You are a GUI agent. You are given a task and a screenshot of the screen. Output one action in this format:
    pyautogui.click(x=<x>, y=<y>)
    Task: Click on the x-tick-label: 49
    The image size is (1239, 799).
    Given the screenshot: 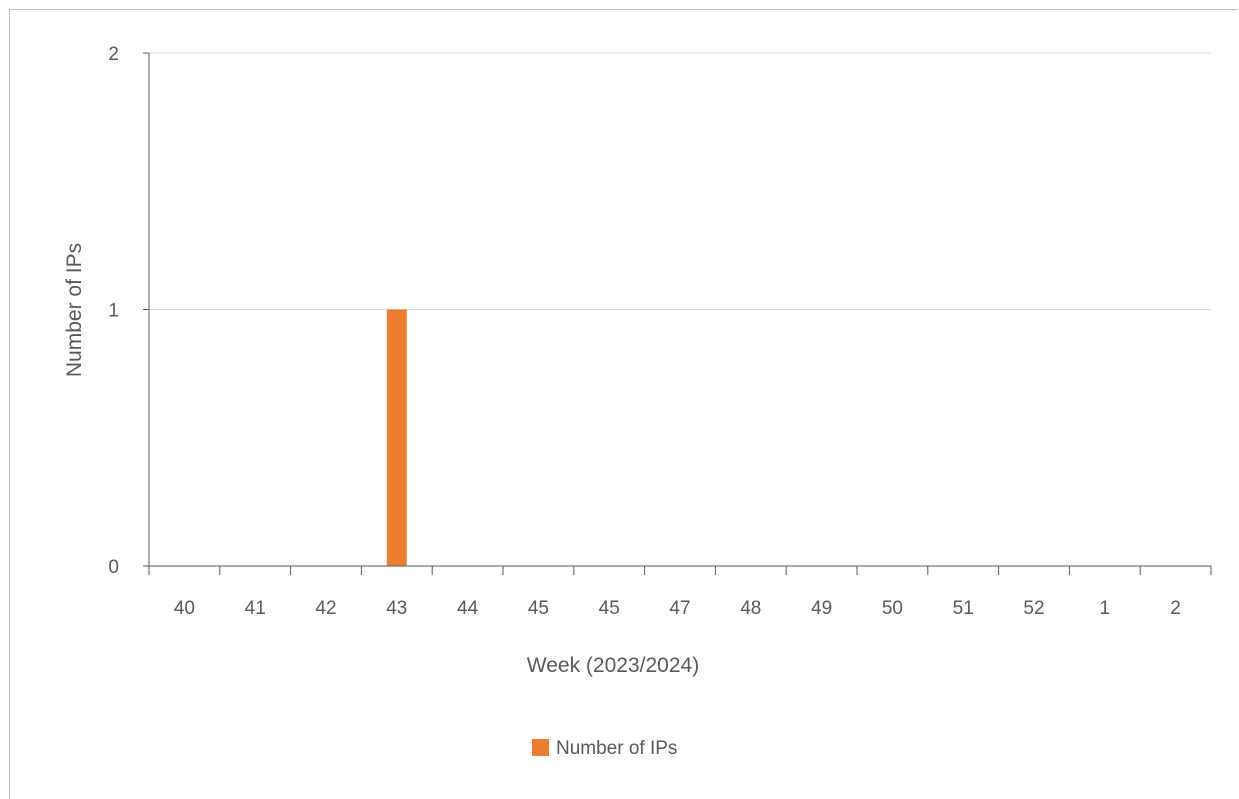 What is the action you would take?
    pyautogui.click(x=821, y=608)
    